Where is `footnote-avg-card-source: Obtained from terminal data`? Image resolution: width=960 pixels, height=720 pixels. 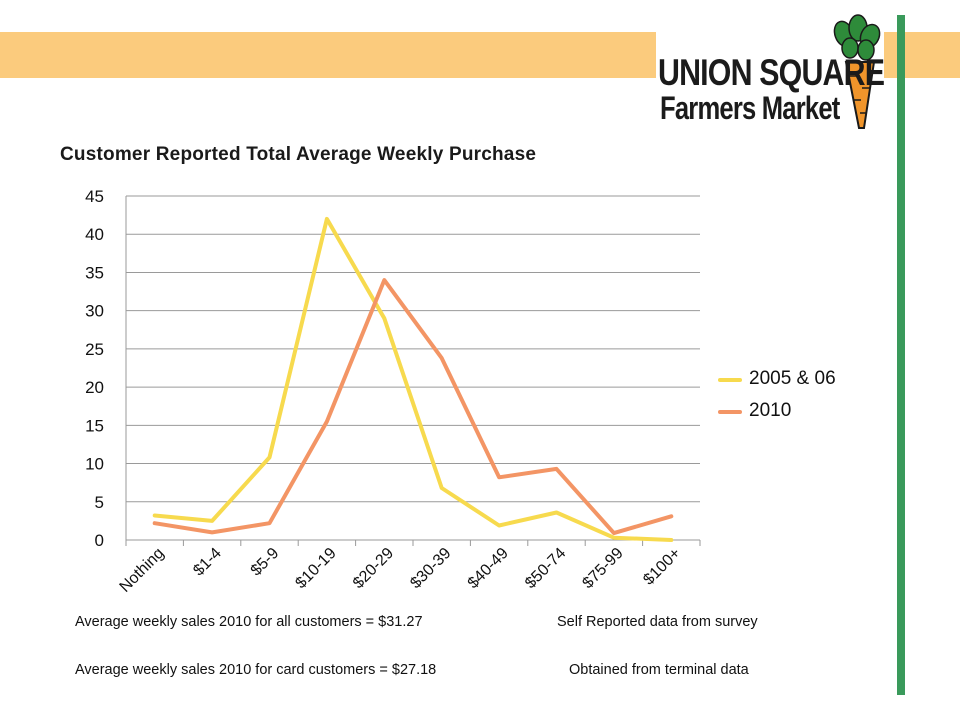 footnote-avg-card-source: Obtained from terminal data is located at coordinates (659, 670).